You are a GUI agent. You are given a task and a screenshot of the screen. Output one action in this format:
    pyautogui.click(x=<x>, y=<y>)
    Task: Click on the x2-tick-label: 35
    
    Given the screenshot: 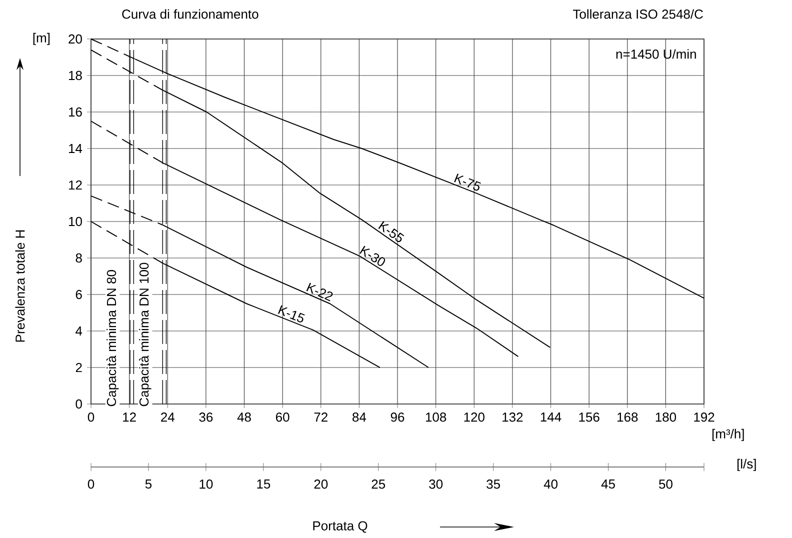 What is the action you would take?
    pyautogui.click(x=493, y=484)
    